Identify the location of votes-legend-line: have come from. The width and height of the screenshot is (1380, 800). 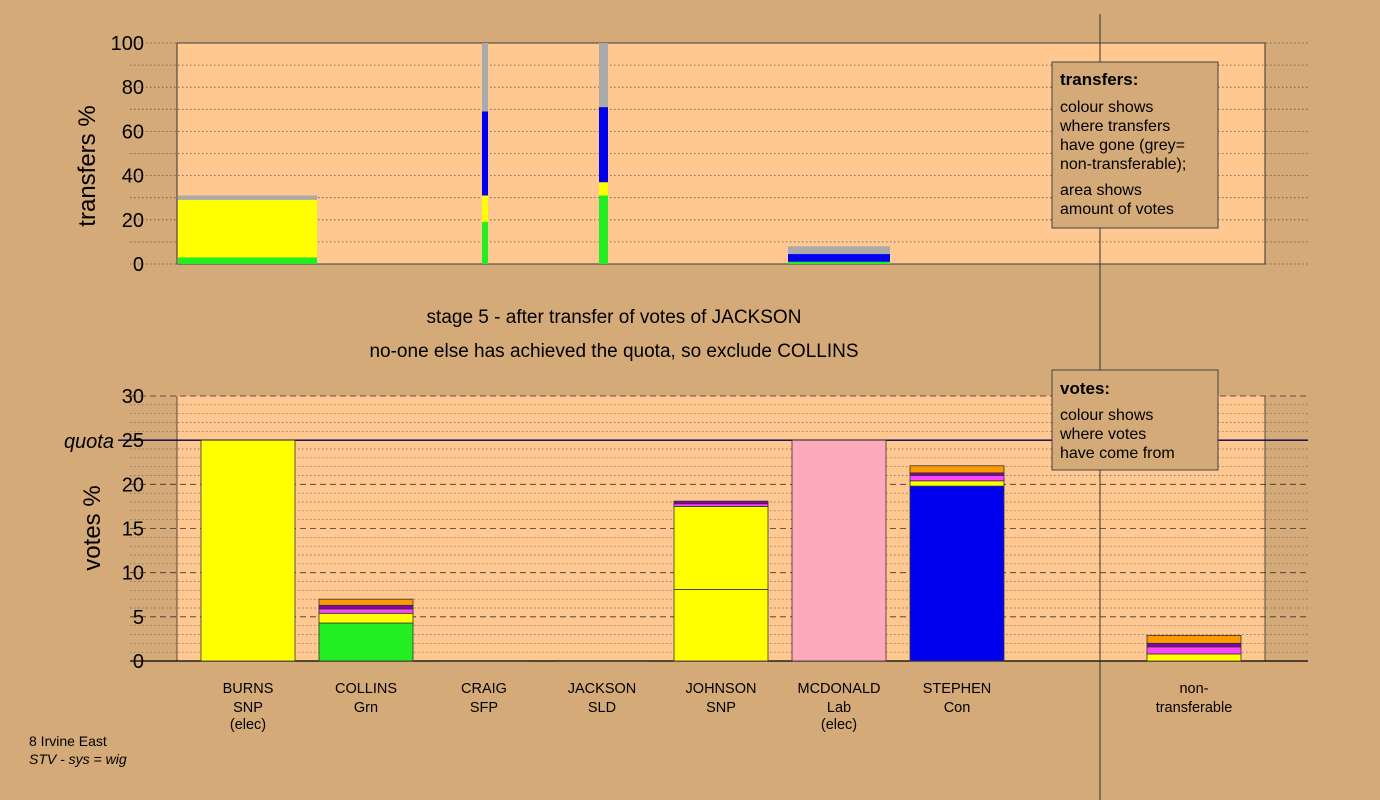
(1117, 453).